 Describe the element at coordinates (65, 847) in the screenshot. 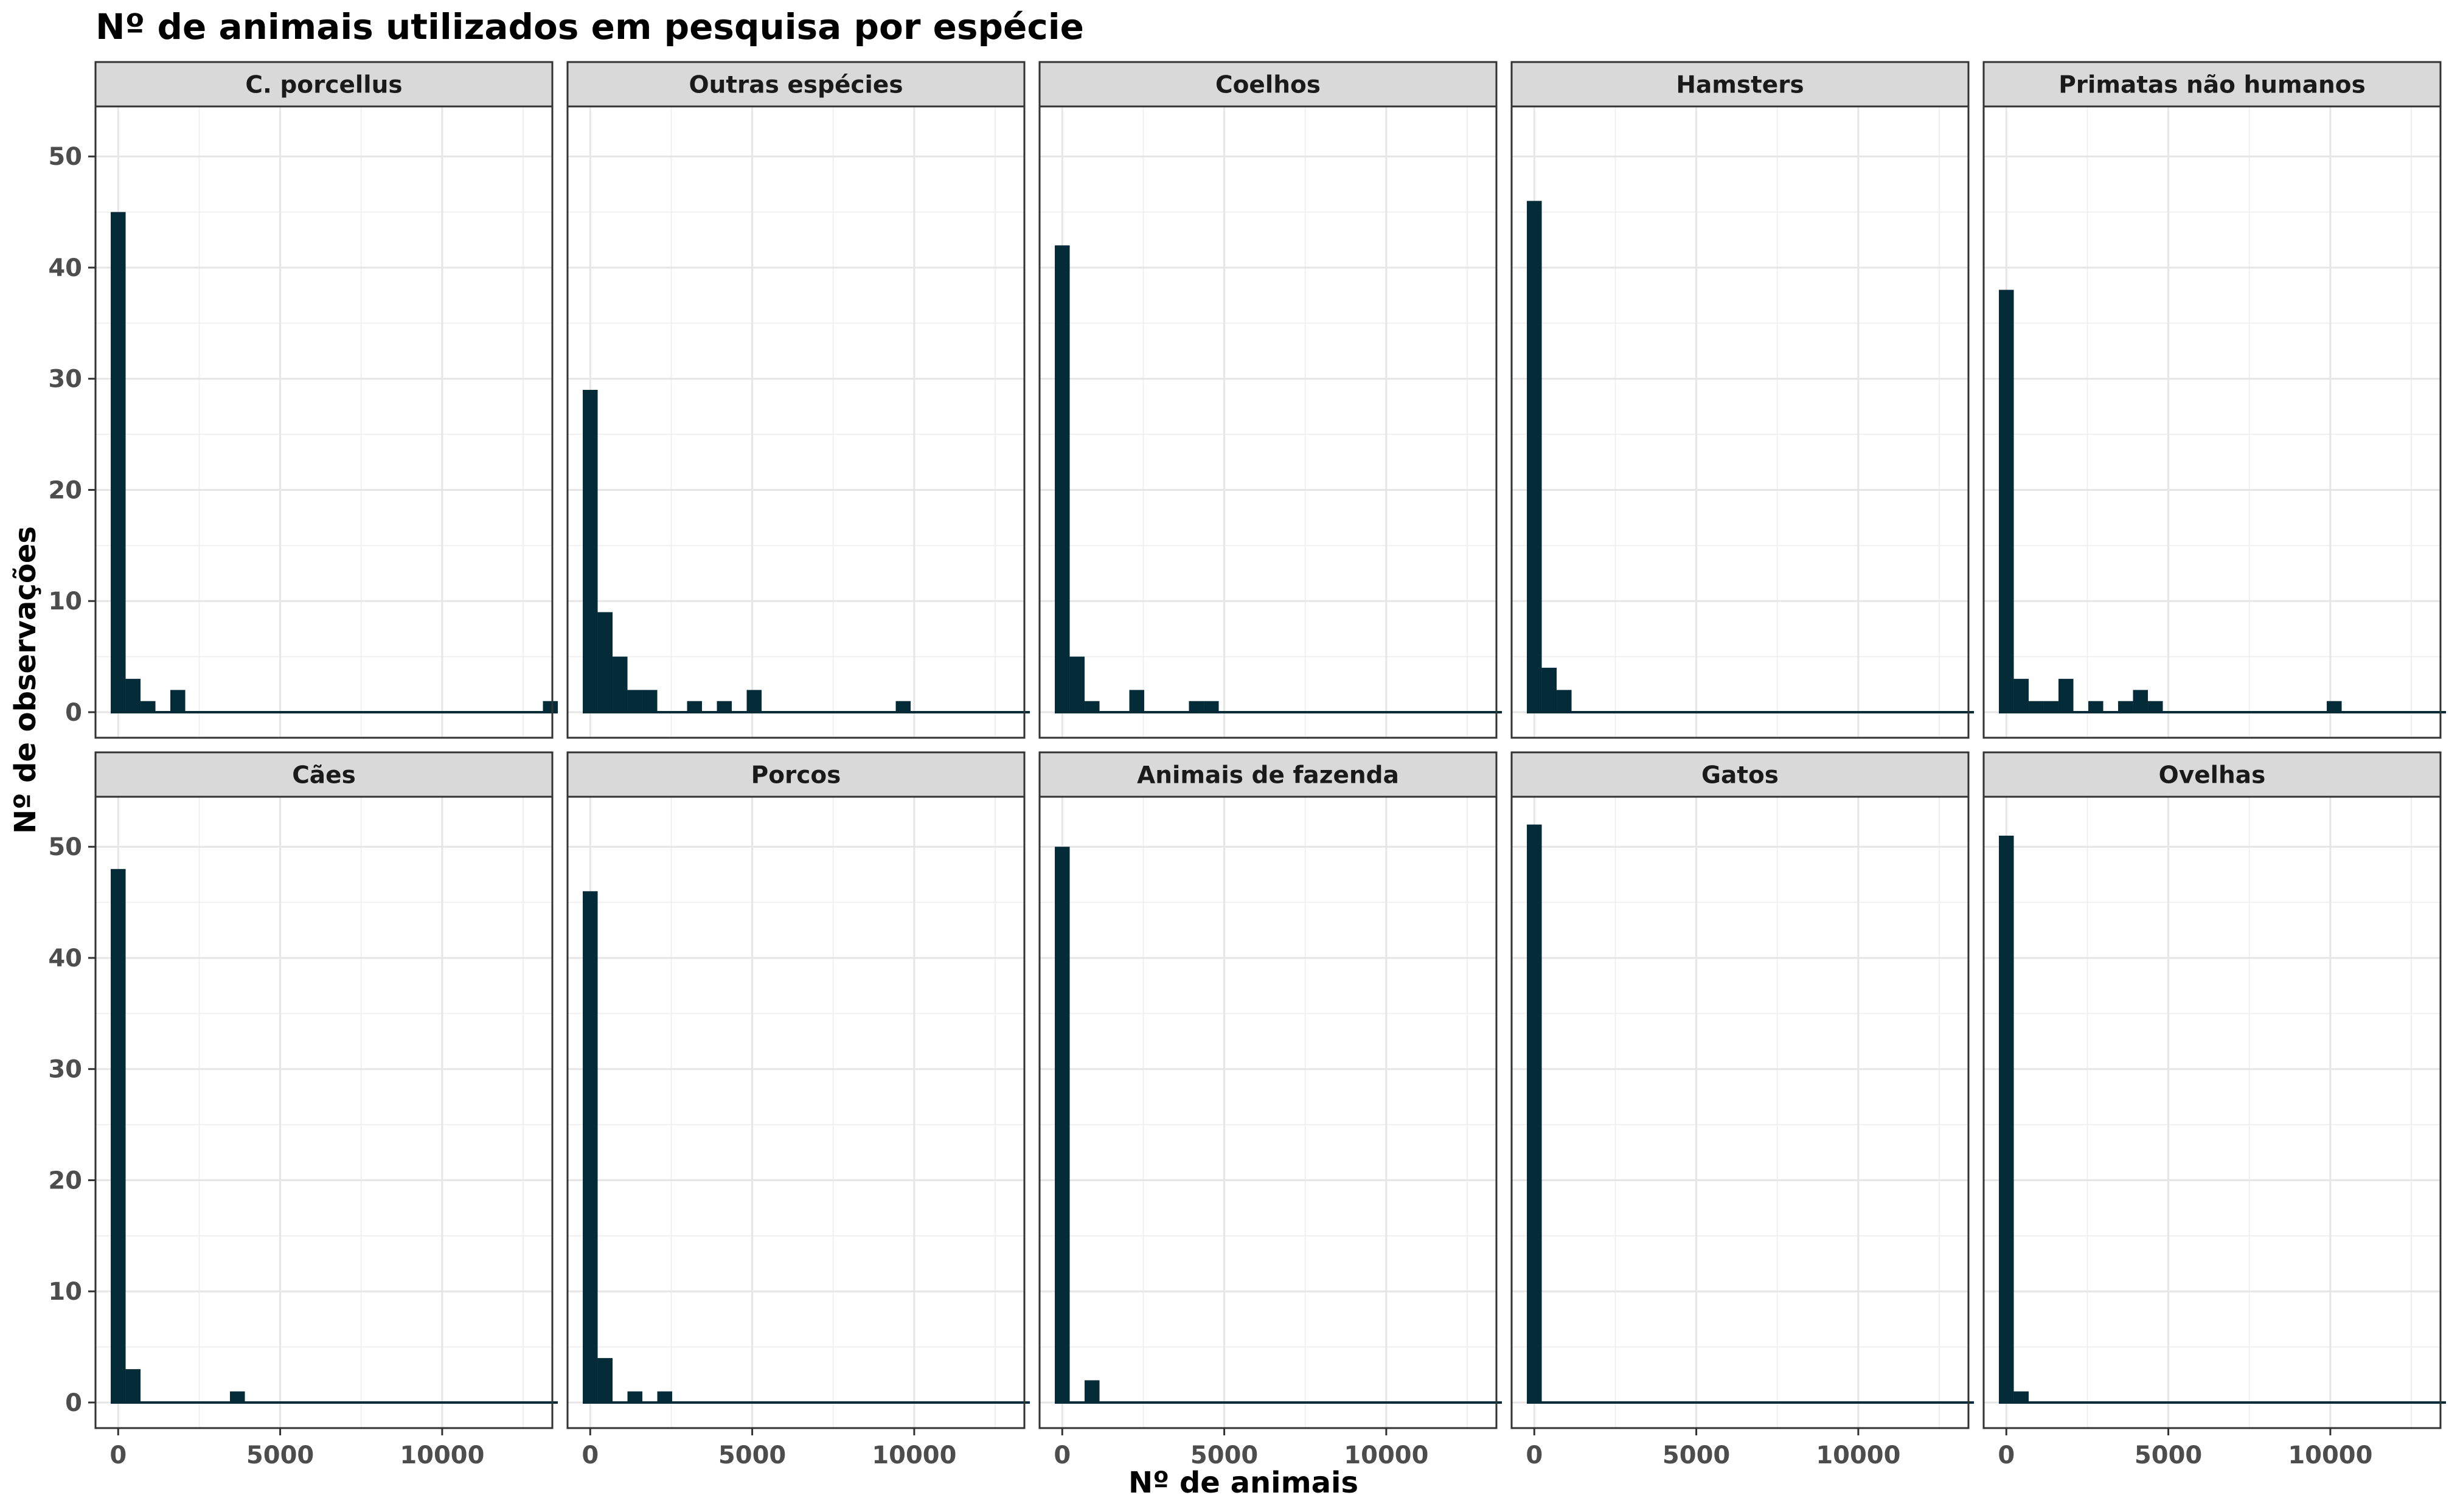

I see `y-axis-tick-label: 50` at that location.